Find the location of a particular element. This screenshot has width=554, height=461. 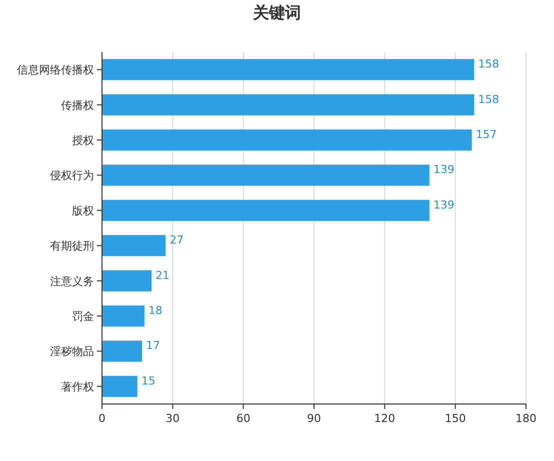

y-tick-label: 侵权行为 is located at coordinates (72, 175).